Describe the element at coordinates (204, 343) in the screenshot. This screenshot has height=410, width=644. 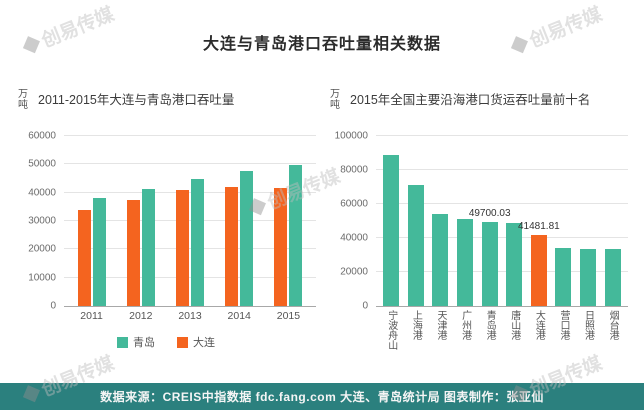
I see `legend-label: 大连` at that location.